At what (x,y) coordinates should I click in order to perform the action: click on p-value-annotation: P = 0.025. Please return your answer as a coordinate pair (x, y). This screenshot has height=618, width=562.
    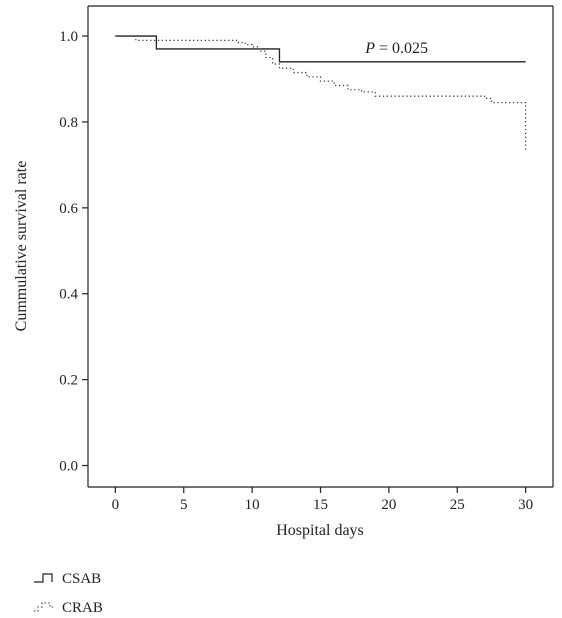
    Looking at the image, I should click on (396, 48).